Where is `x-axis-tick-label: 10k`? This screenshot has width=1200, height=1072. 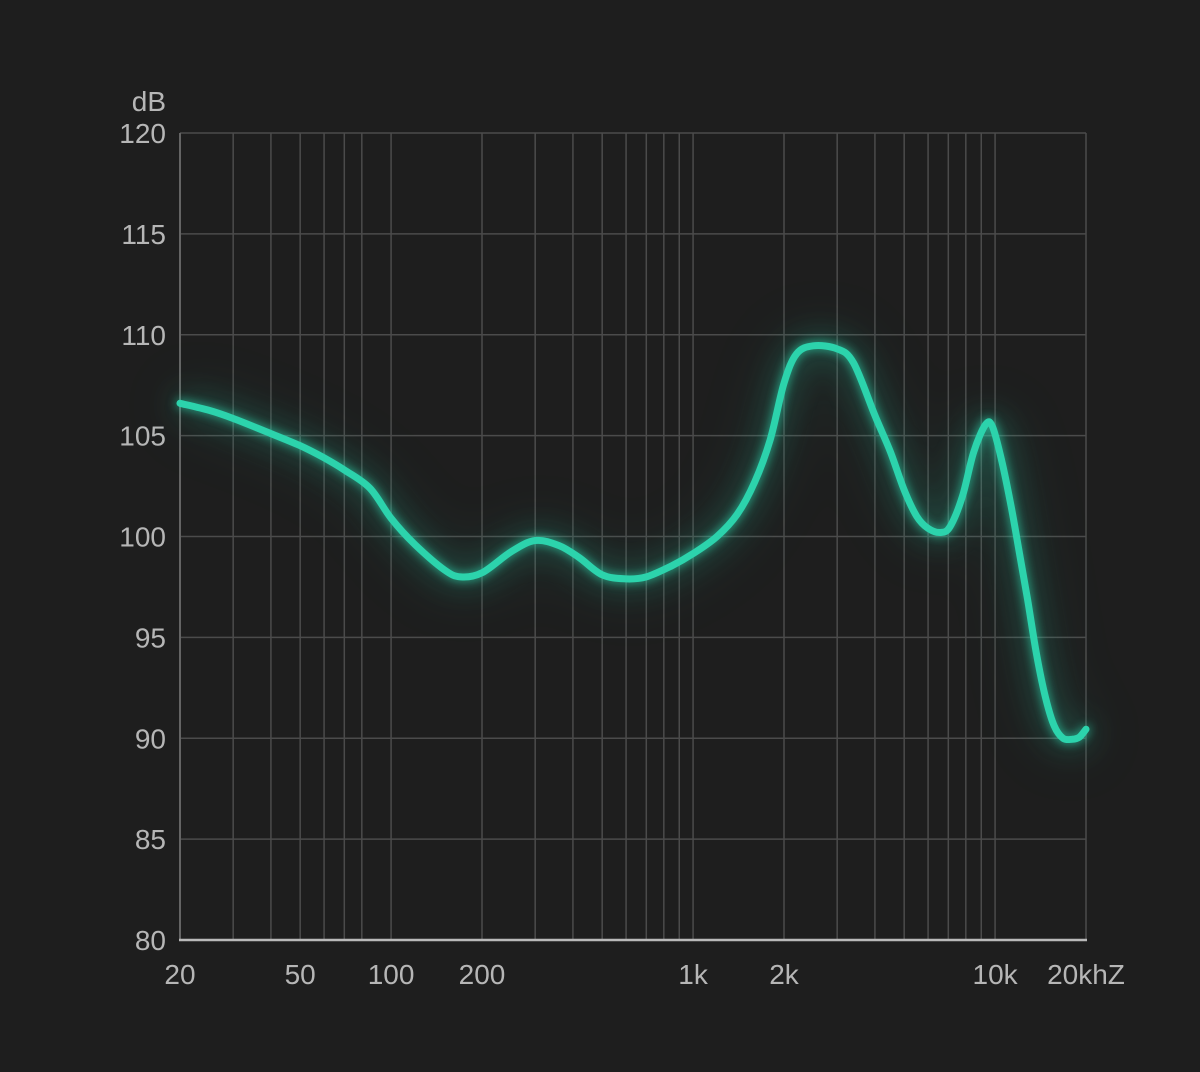
x-axis-tick-label: 10k is located at coordinates (996, 974).